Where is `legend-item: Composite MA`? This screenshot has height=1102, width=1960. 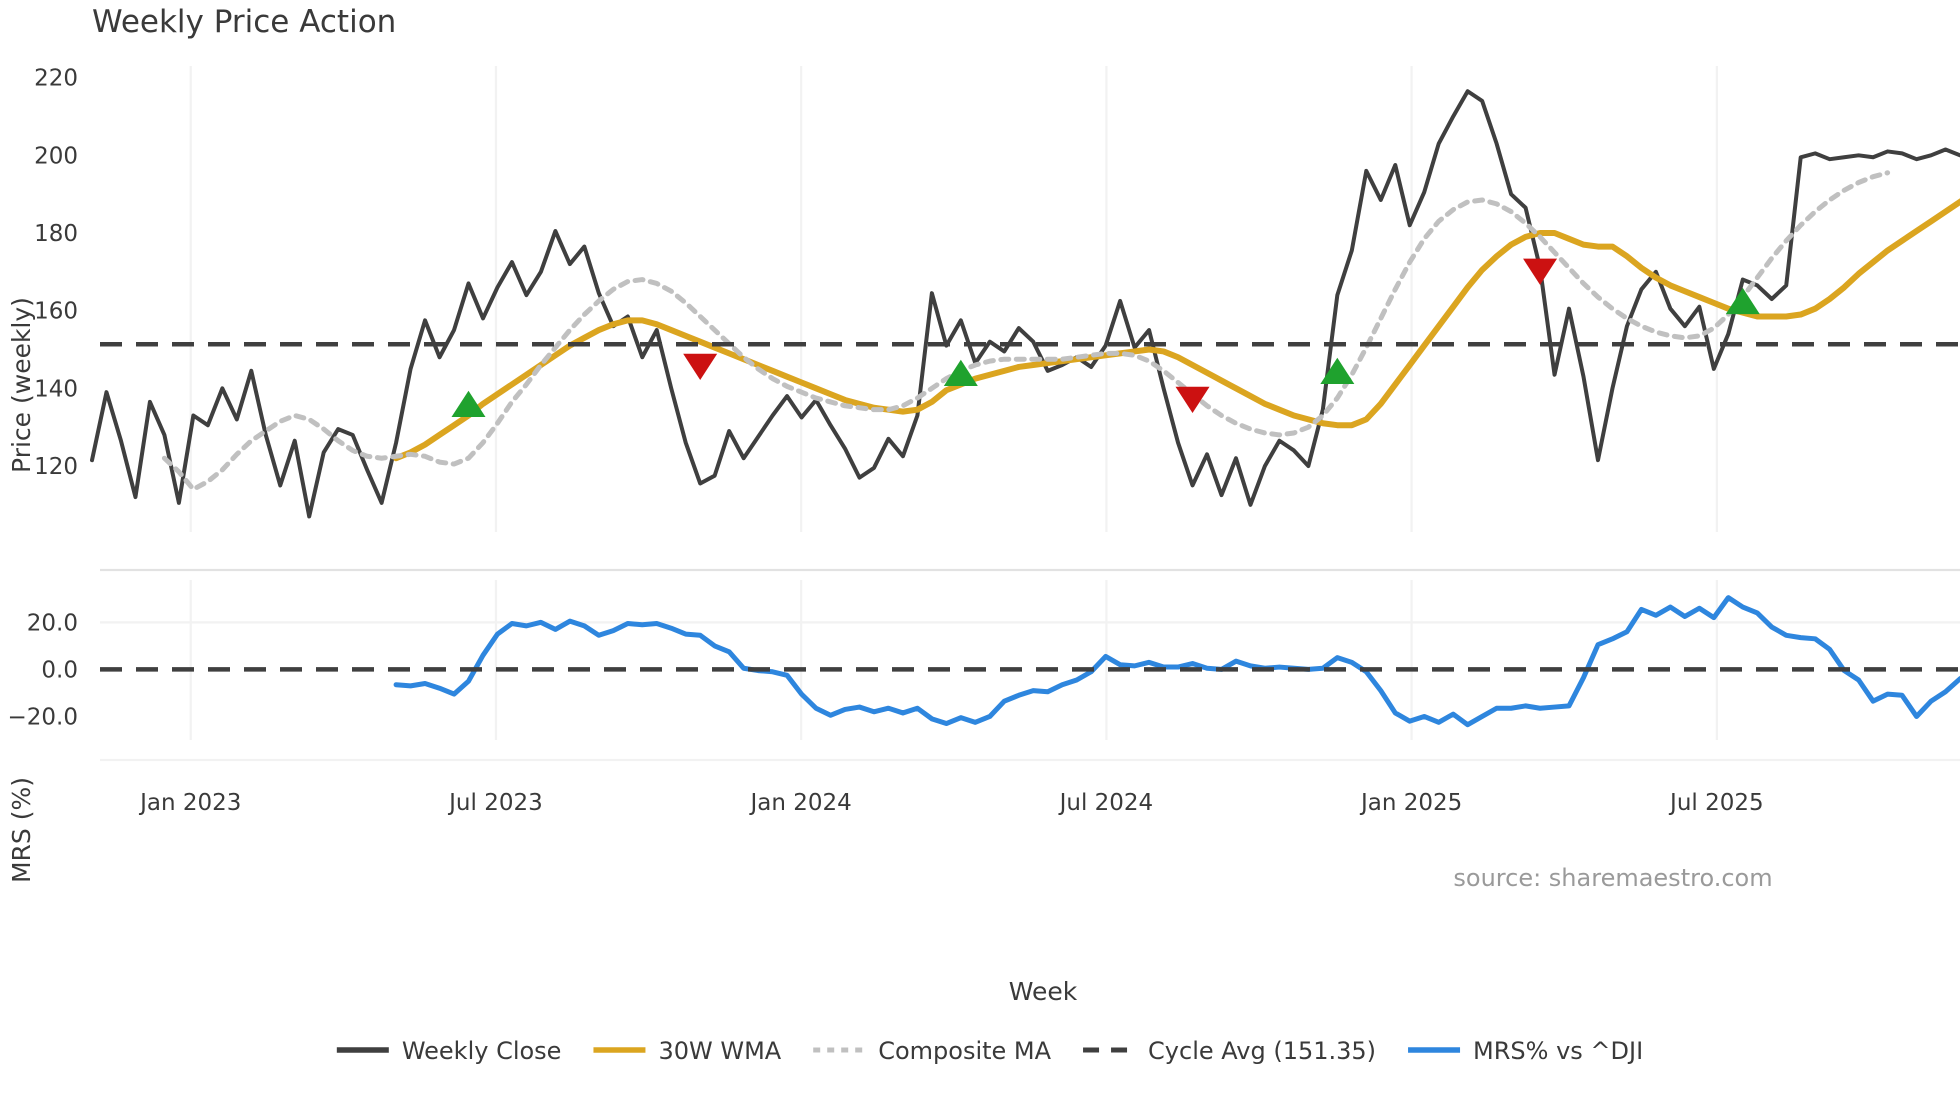
legend-item: Composite MA is located at coordinates (932, 1051).